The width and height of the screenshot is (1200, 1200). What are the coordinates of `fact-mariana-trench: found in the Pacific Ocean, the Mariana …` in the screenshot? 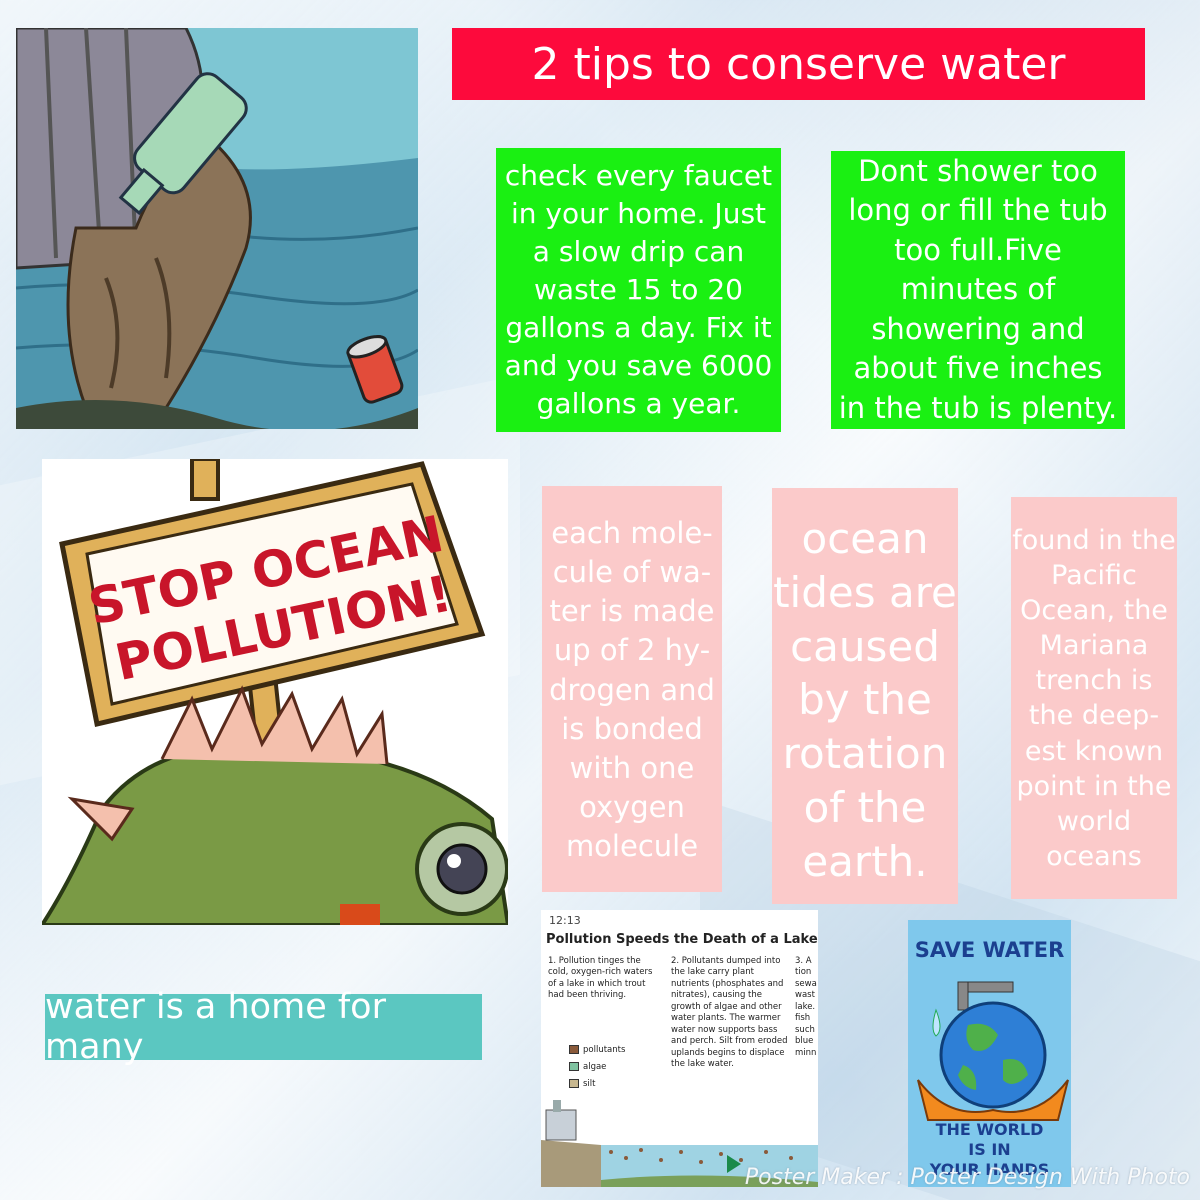 It's located at (1094, 698).